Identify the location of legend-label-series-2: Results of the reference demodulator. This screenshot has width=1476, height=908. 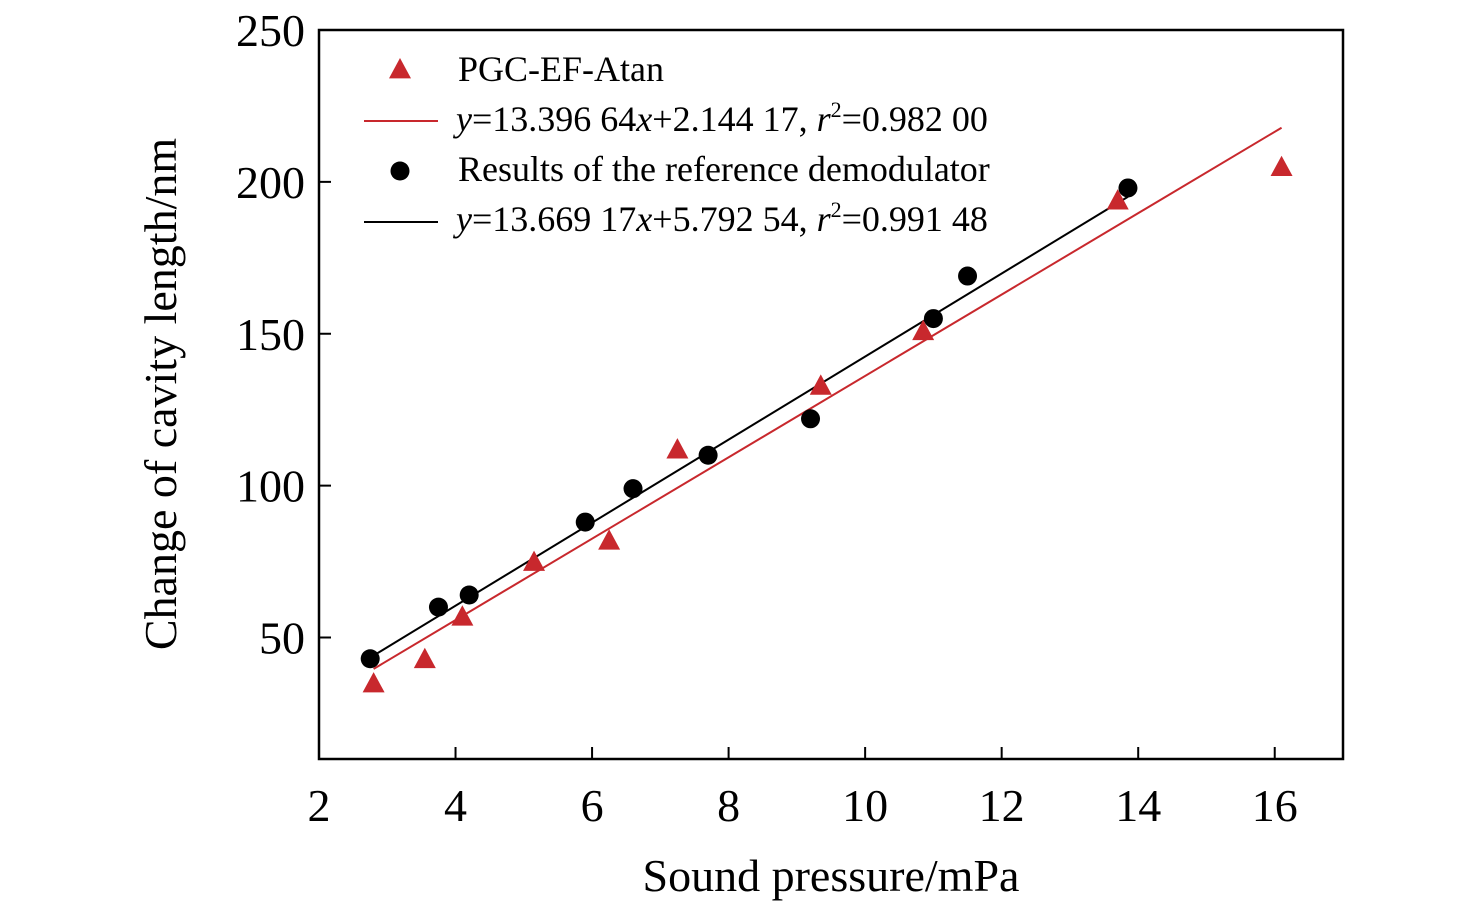
(724, 169).